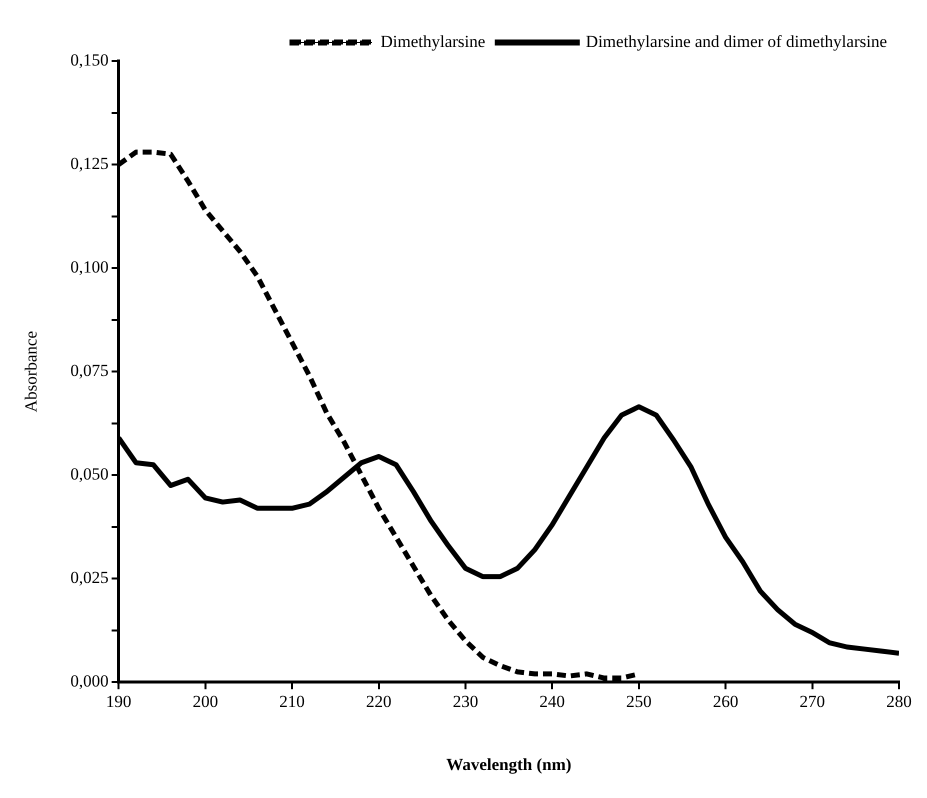  I want to click on x-tick-label: 200, so click(205, 701).